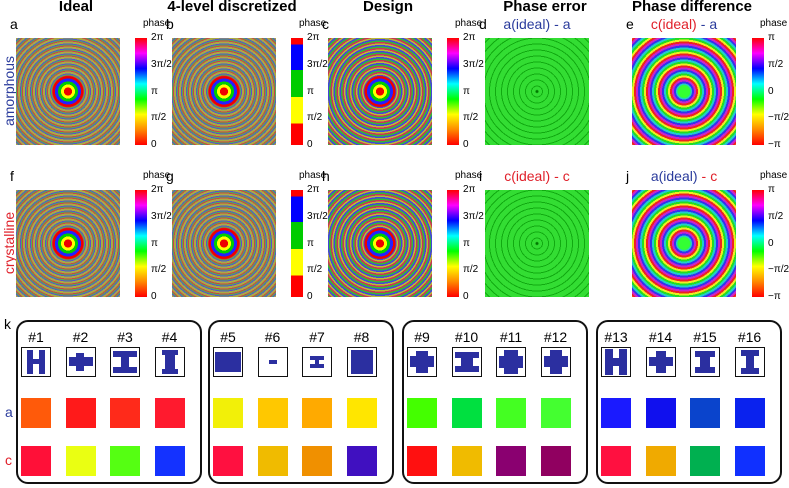 The height and width of the screenshot is (488, 789). Describe the element at coordinates (36, 337) in the screenshot. I see `unit-id: #1` at that location.